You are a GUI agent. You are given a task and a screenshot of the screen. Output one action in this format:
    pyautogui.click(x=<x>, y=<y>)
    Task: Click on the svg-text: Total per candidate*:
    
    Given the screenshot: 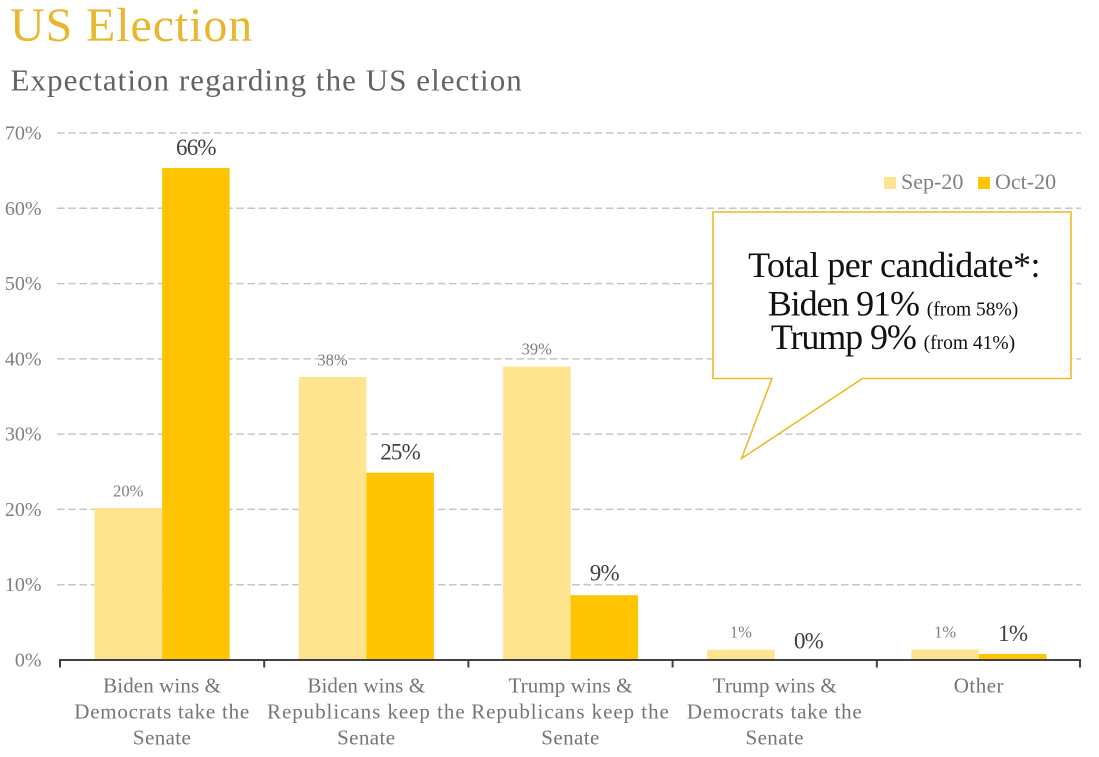 What is the action you would take?
    pyautogui.click(x=894, y=265)
    